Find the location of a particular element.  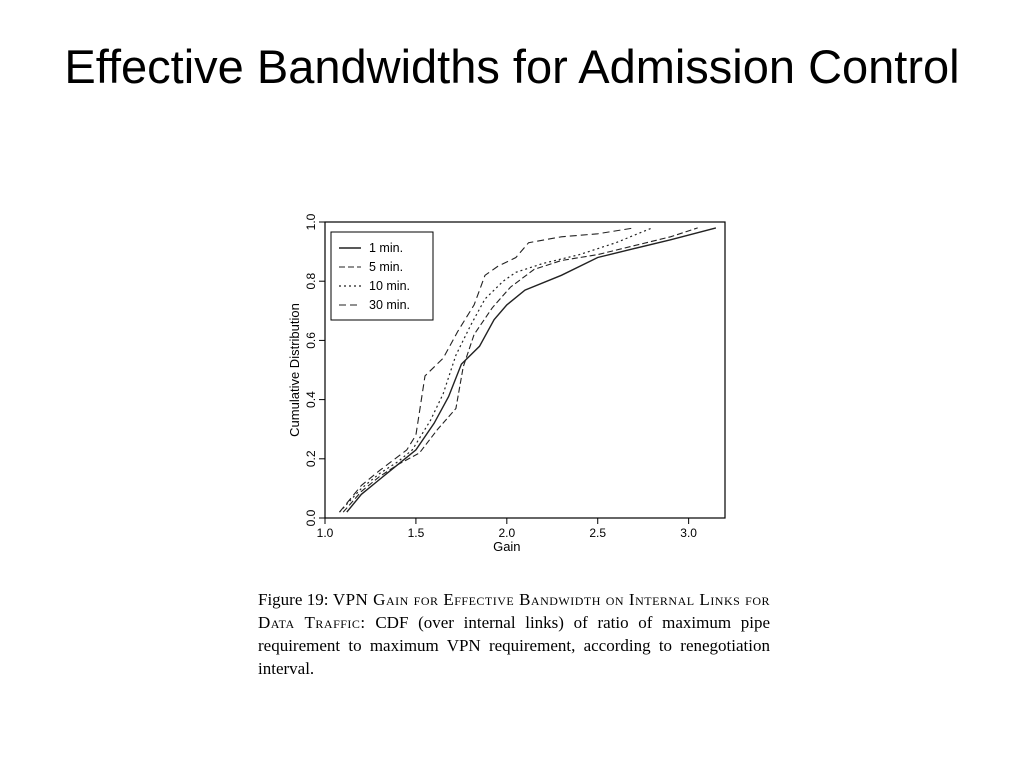

x-tick-label: 3.0 is located at coordinates (688, 533).